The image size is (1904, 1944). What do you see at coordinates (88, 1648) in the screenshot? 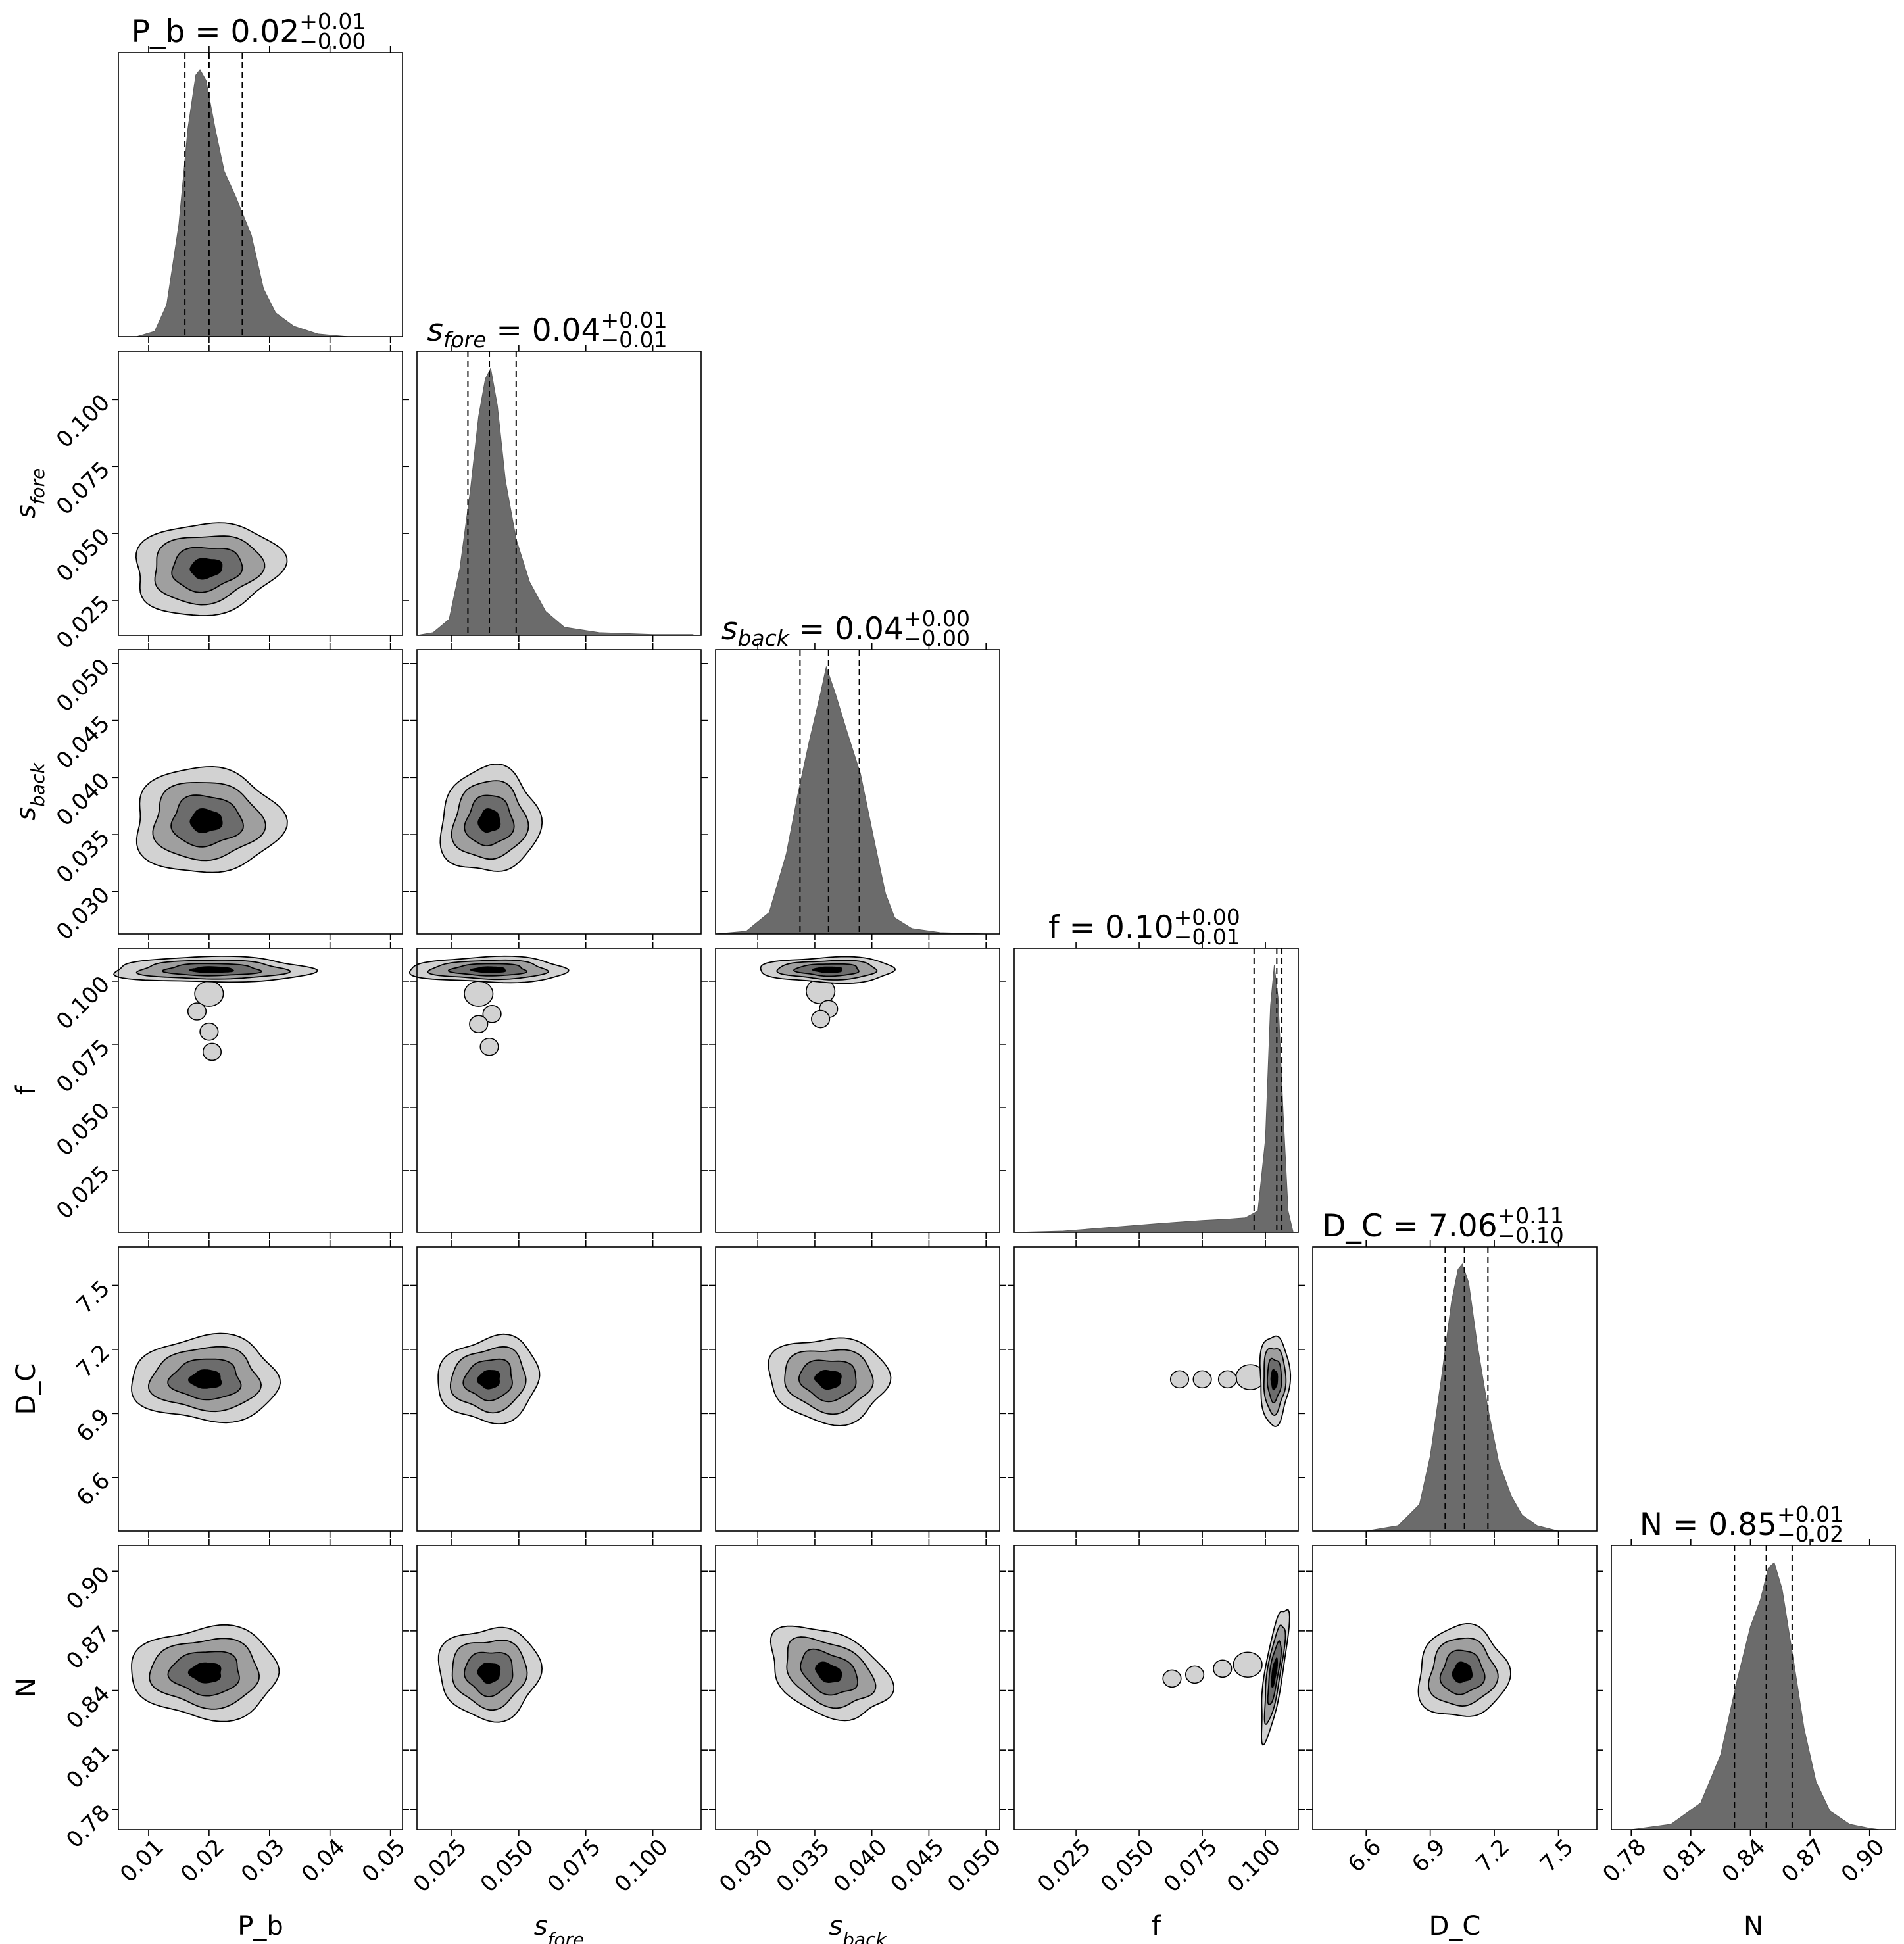
I see `y-tick-label: 0.87` at bounding box center [88, 1648].